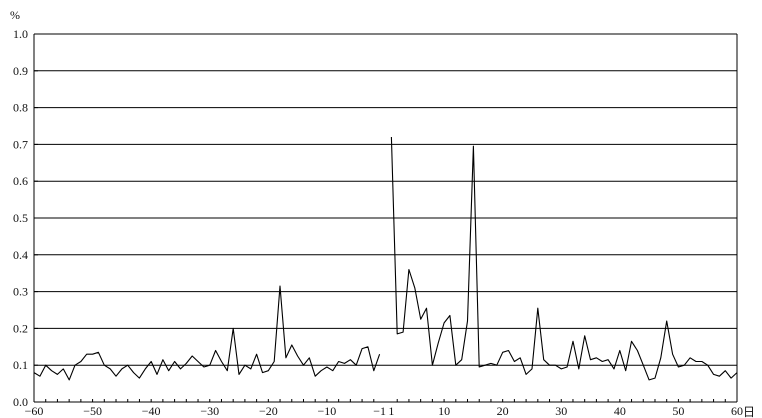 This screenshot has width=762, height=418. I want to click on x-tick-label: −50, so click(92, 411).